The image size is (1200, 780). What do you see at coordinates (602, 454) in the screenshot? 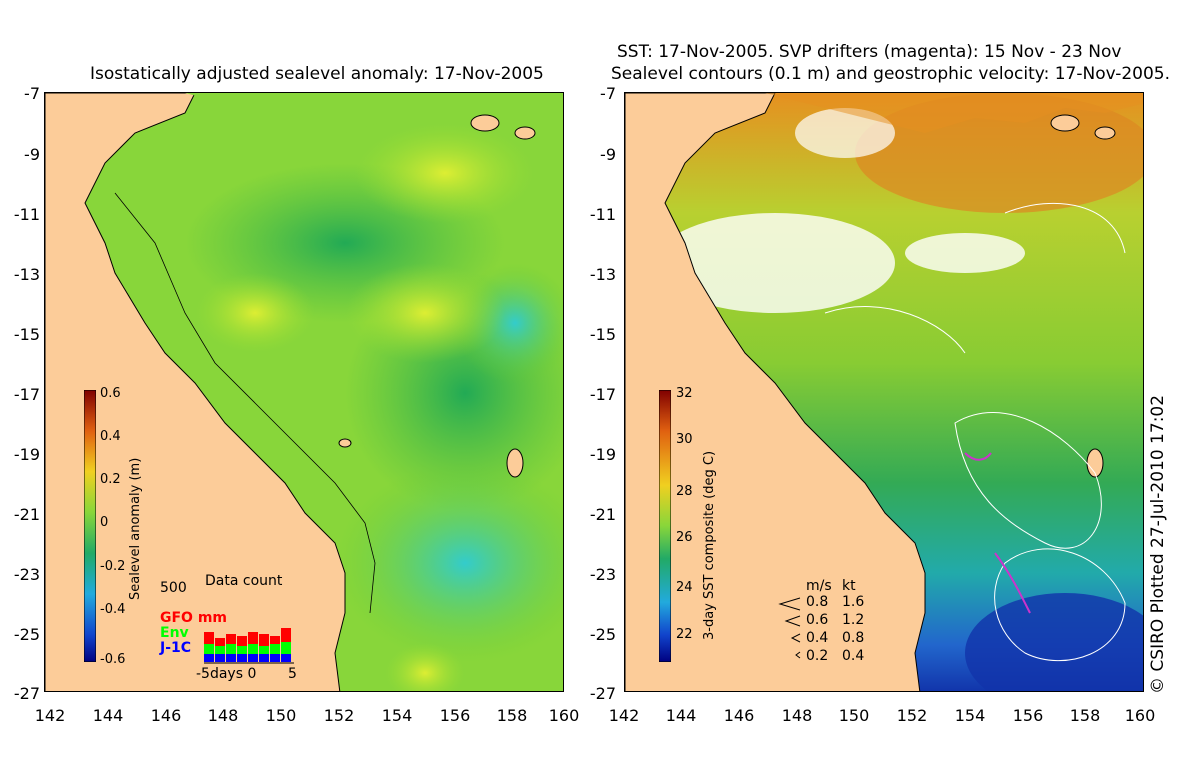
I see `right-y-tick: -19` at bounding box center [602, 454].